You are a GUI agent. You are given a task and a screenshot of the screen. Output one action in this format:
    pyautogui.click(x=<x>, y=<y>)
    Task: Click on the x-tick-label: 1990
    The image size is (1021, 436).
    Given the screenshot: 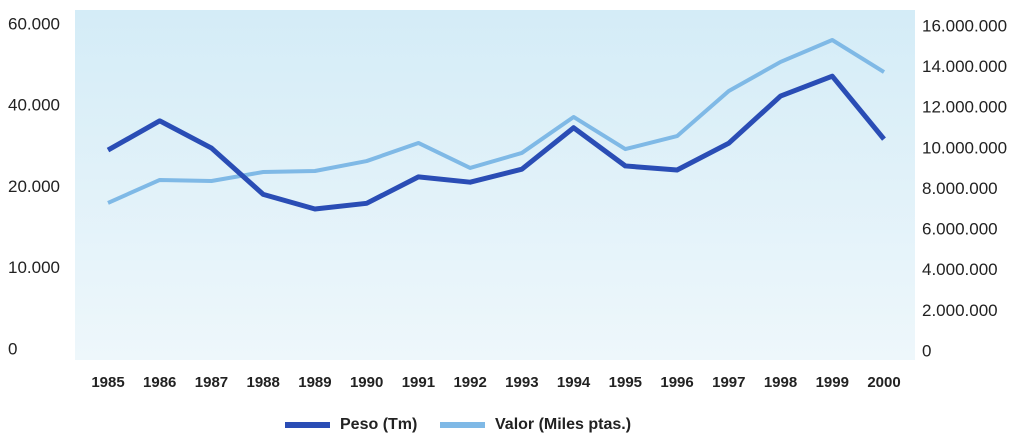 What is the action you would take?
    pyautogui.click(x=366, y=382)
    